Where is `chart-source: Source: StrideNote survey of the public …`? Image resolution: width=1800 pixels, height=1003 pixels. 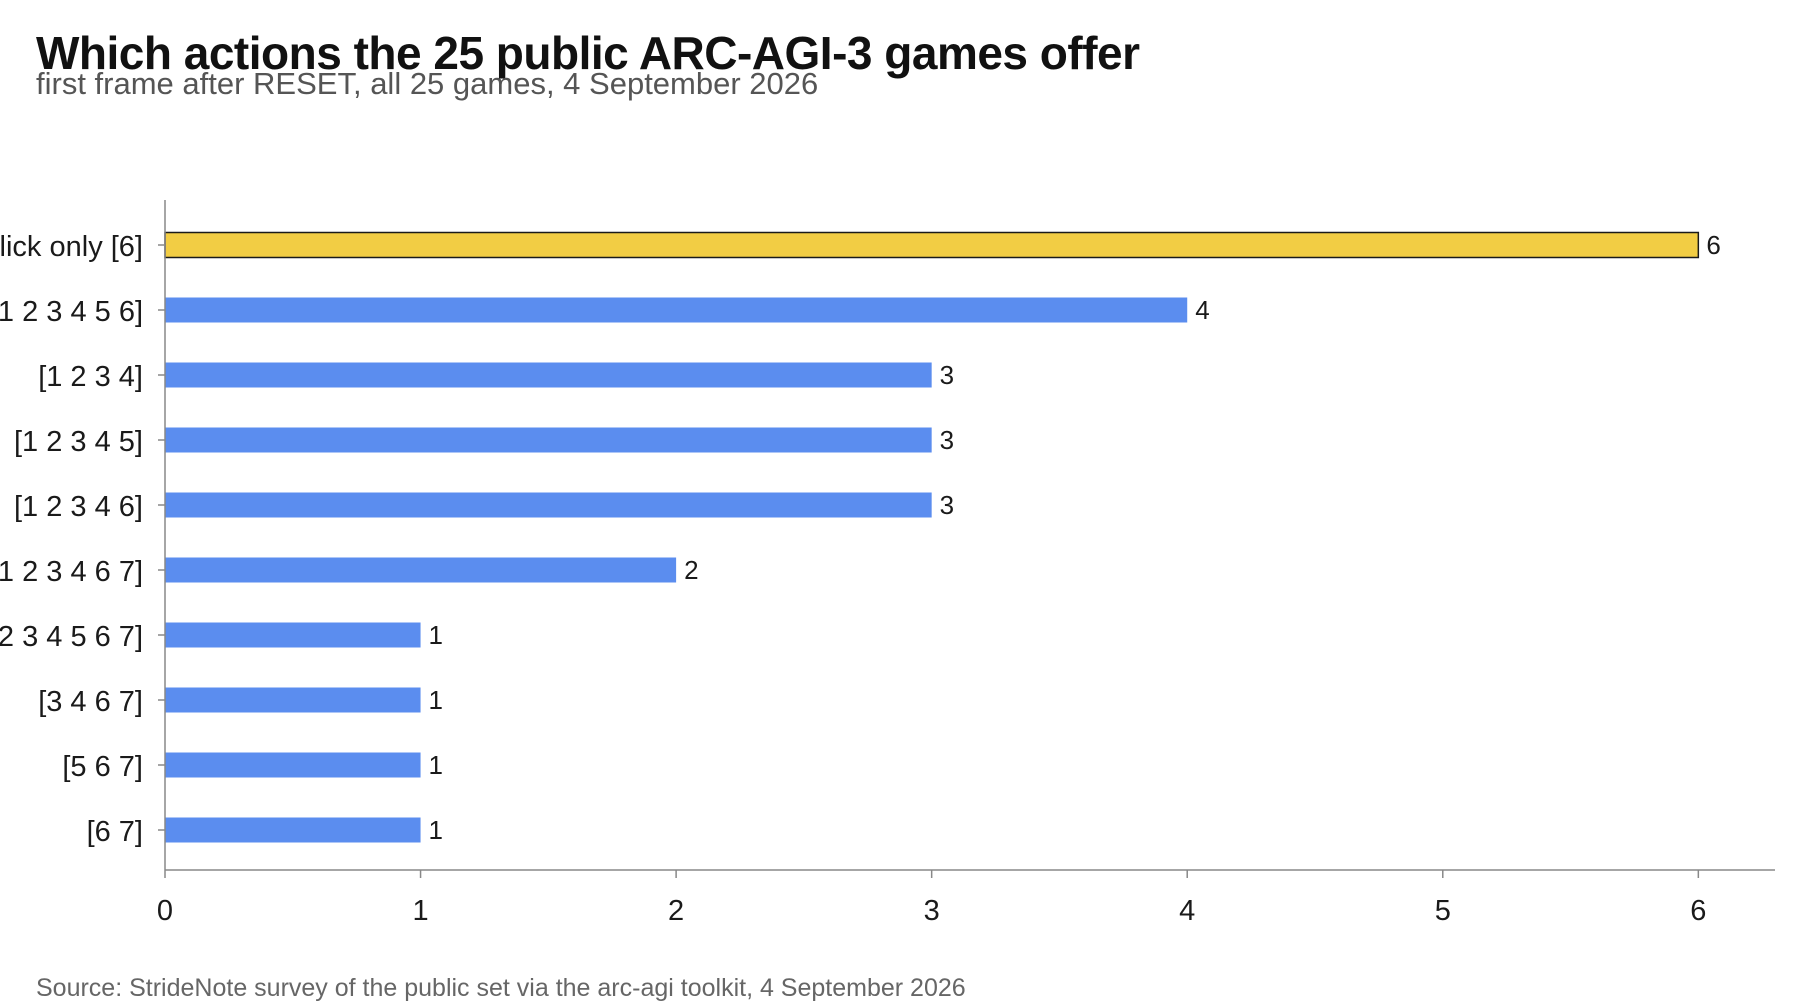
chart-source: Source: StrideNote survey of the public … is located at coordinates (501, 988).